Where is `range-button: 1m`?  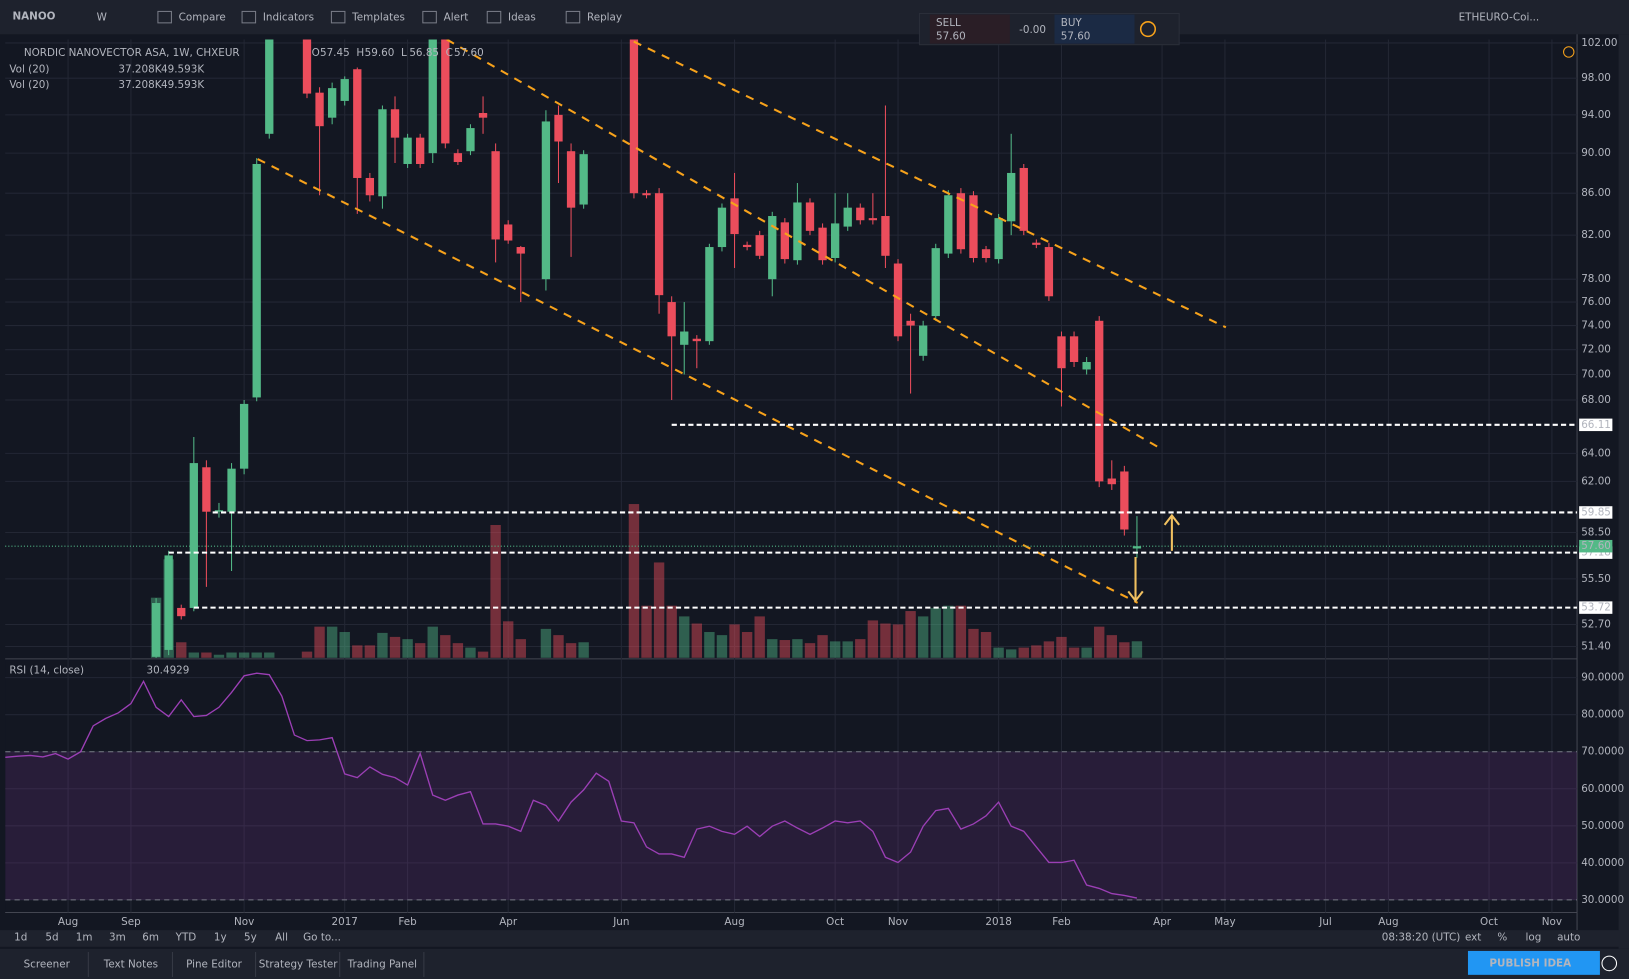 range-button: 1m is located at coordinates (84, 937).